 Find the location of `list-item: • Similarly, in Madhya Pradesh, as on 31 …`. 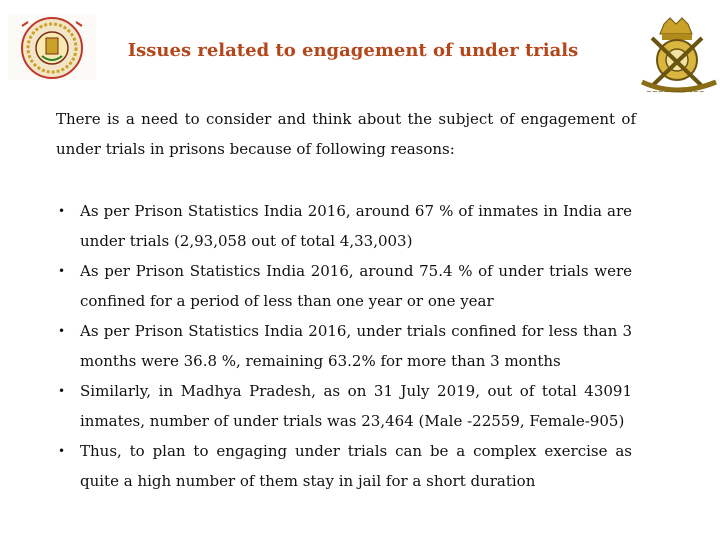

list-item: • Similarly, in Madhya Pradesh, as on 31 … is located at coordinates (344, 406).